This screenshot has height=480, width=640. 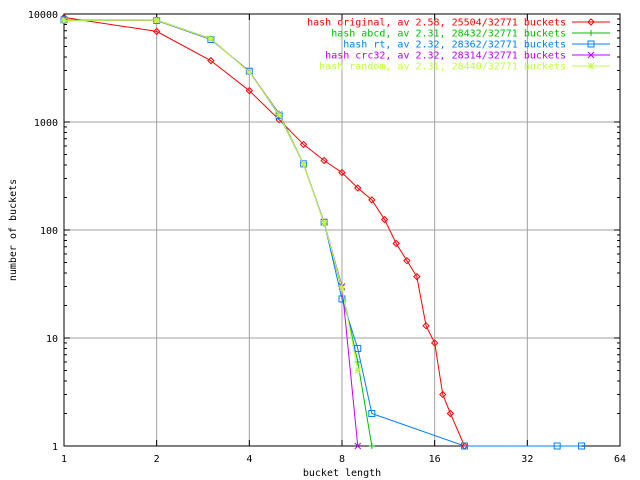 I want to click on x-tick-label: 16, so click(x=435, y=459).